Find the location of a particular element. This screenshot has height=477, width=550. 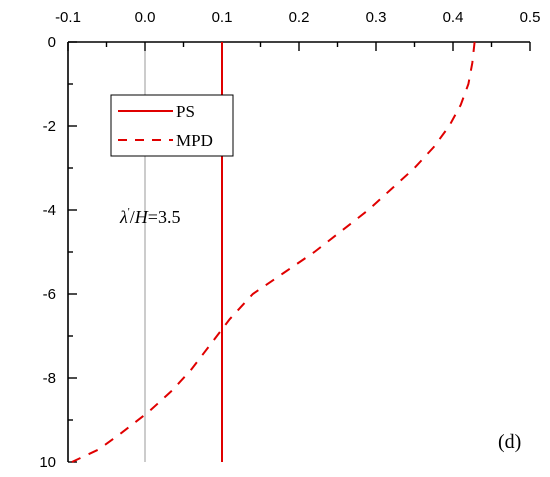

y-tick-label: -4 is located at coordinates (49, 210).